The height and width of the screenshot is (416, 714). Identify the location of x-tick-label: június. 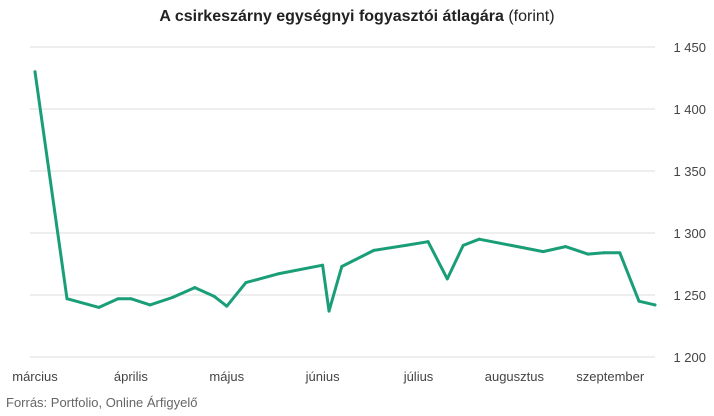
(322, 376).